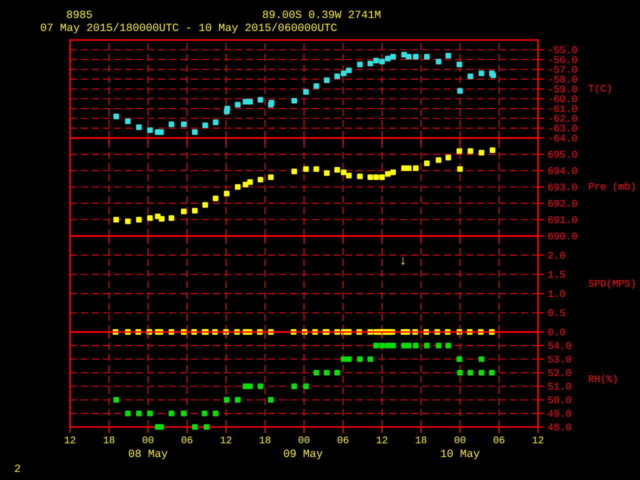 Image resolution: width=640 pixels, height=480 pixels. What do you see at coordinates (563, 108) in the screenshot?
I see `y-tick-label: -61.0` at bounding box center [563, 108].